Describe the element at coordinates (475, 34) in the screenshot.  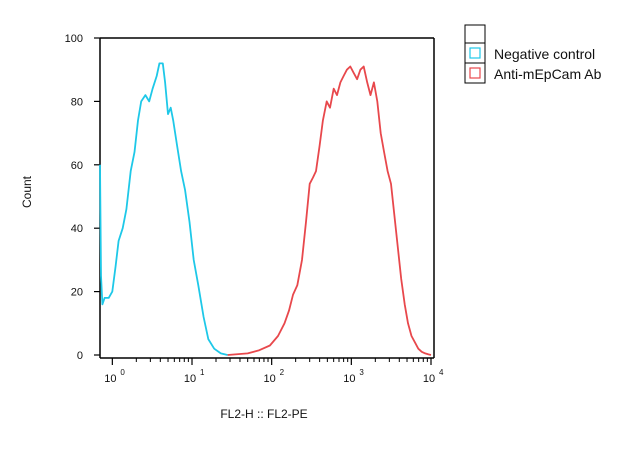
I see `legend-header-swatch` at that location.